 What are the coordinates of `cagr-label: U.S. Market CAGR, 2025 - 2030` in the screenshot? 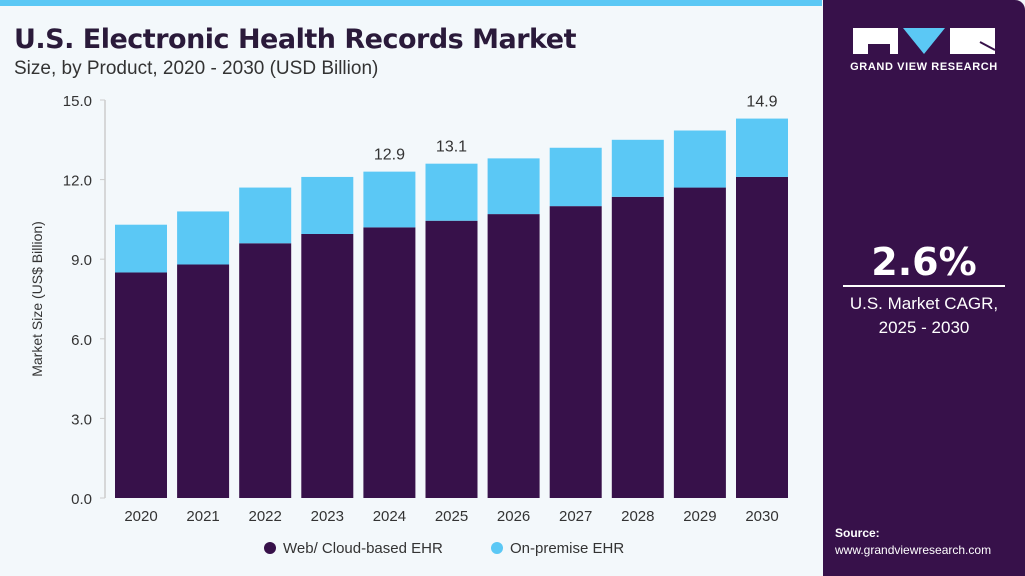 It's located at (924, 316).